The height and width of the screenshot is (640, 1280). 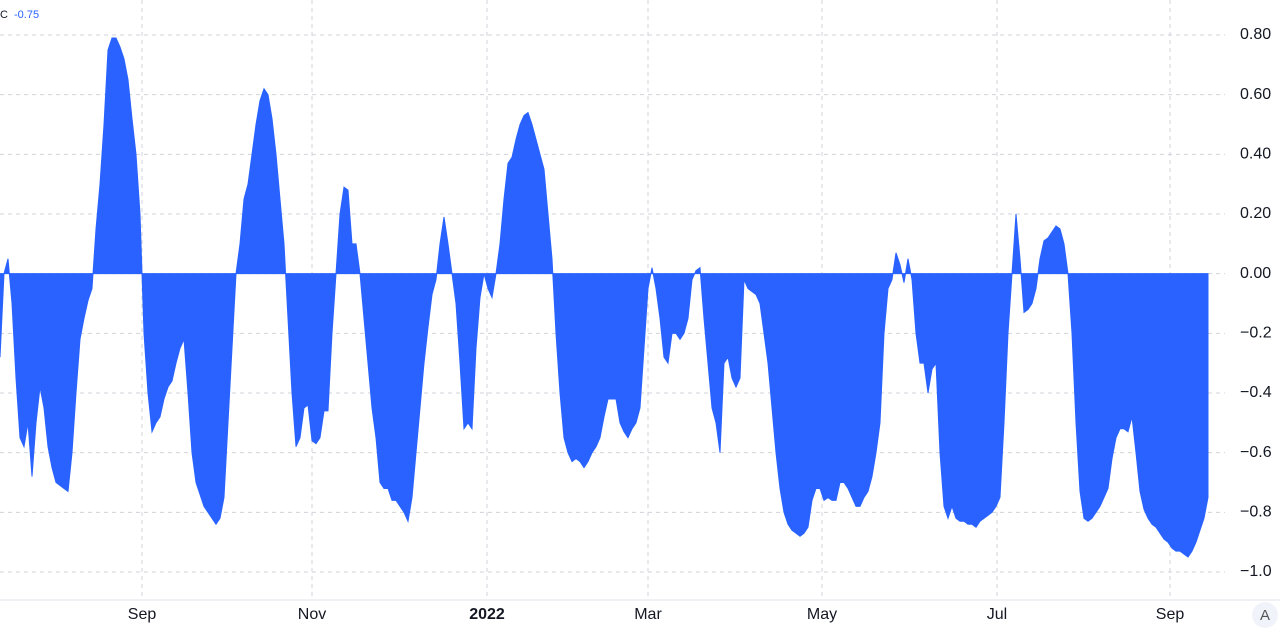 What do you see at coordinates (1255, 34) in the screenshot?
I see `y-tick-label: 0.80` at bounding box center [1255, 34].